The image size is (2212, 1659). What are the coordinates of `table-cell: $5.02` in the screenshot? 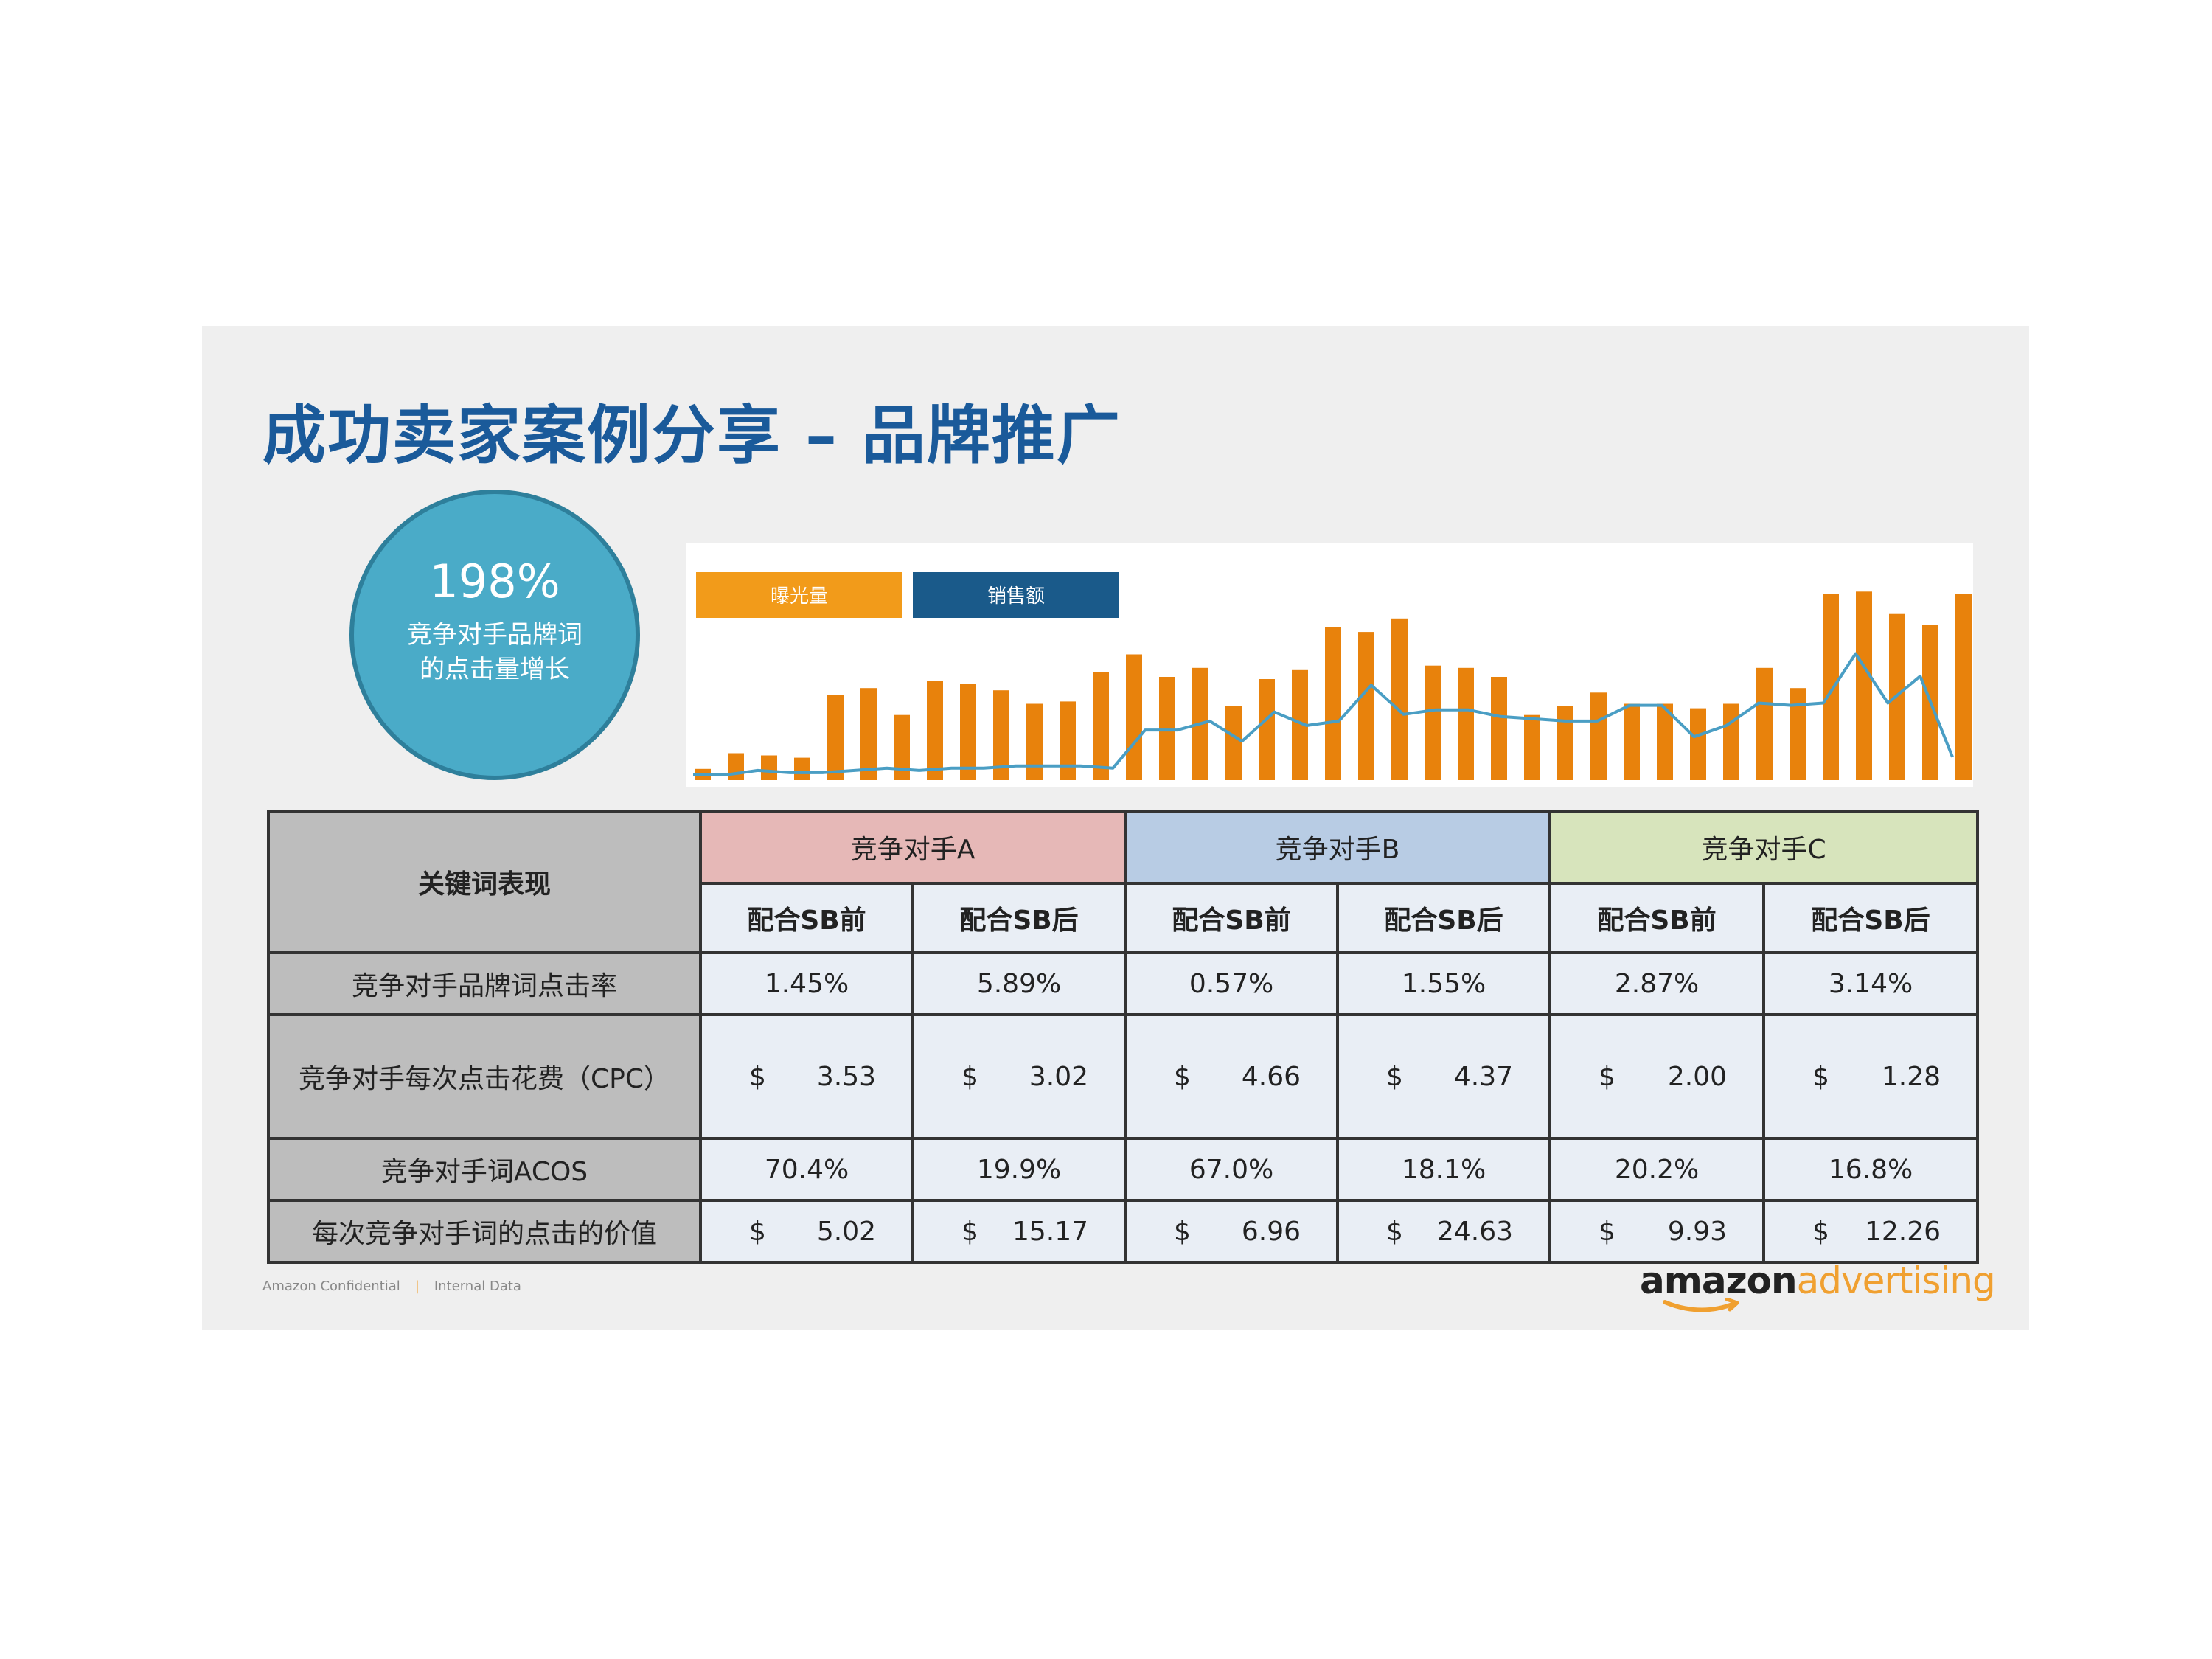 It's located at (806, 1231).